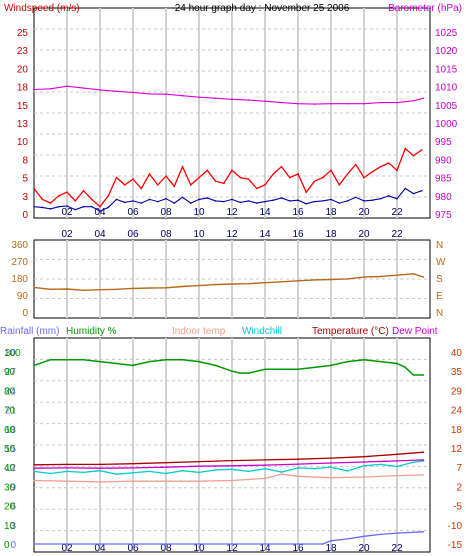 The image size is (466, 556). I want to click on p1-y-right-tick: 985, so click(443, 179).